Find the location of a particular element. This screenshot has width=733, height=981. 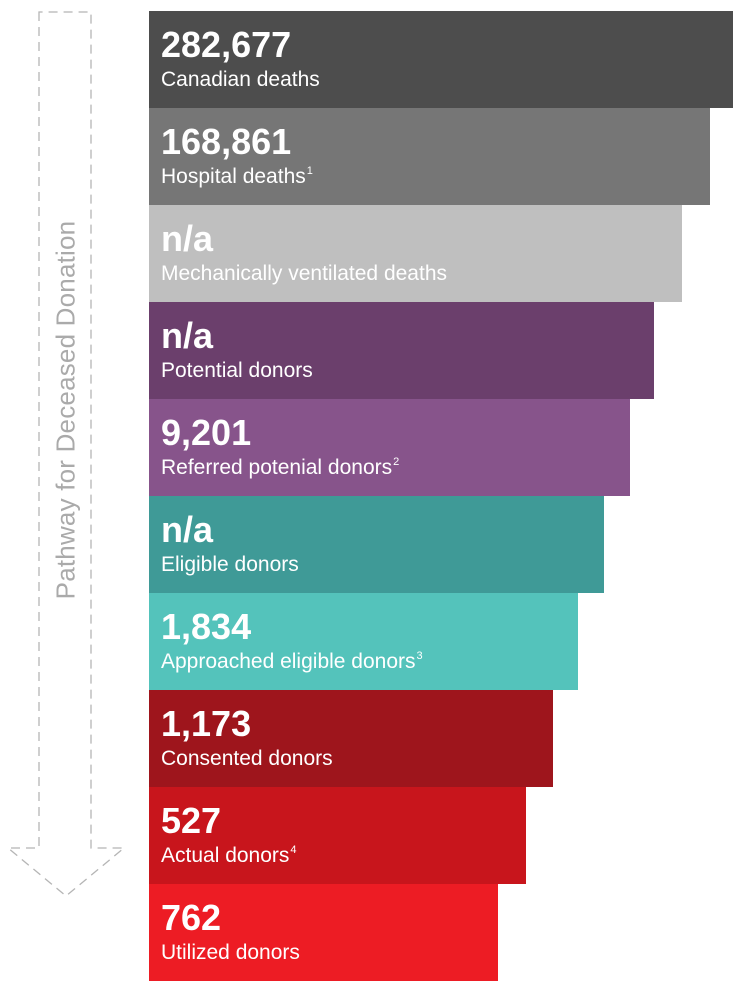

stage-label: Canadian deaths is located at coordinates (240, 79).